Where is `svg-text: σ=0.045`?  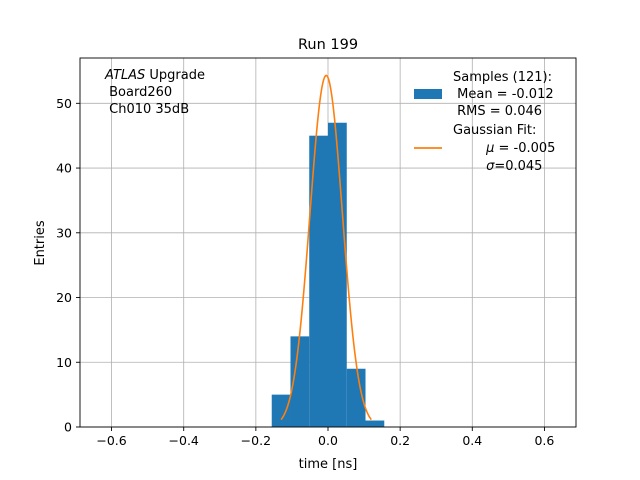
svg-text: σ=0.045 is located at coordinates (508, 166).